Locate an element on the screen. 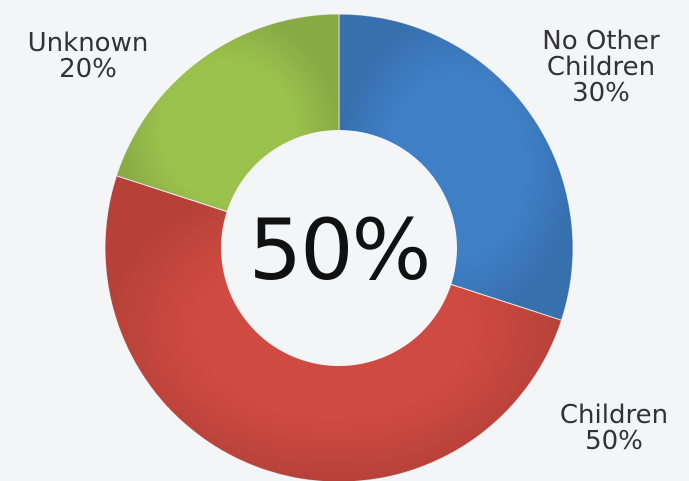 The width and height of the screenshot is (689, 481). slice-label-children: Children 50% is located at coordinates (614, 428).